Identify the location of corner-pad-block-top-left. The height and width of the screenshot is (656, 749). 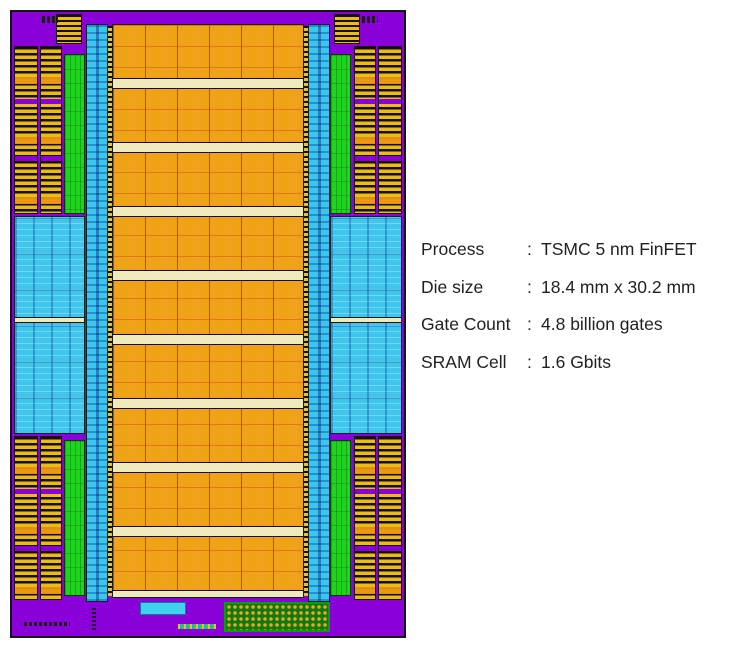
(69, 29).